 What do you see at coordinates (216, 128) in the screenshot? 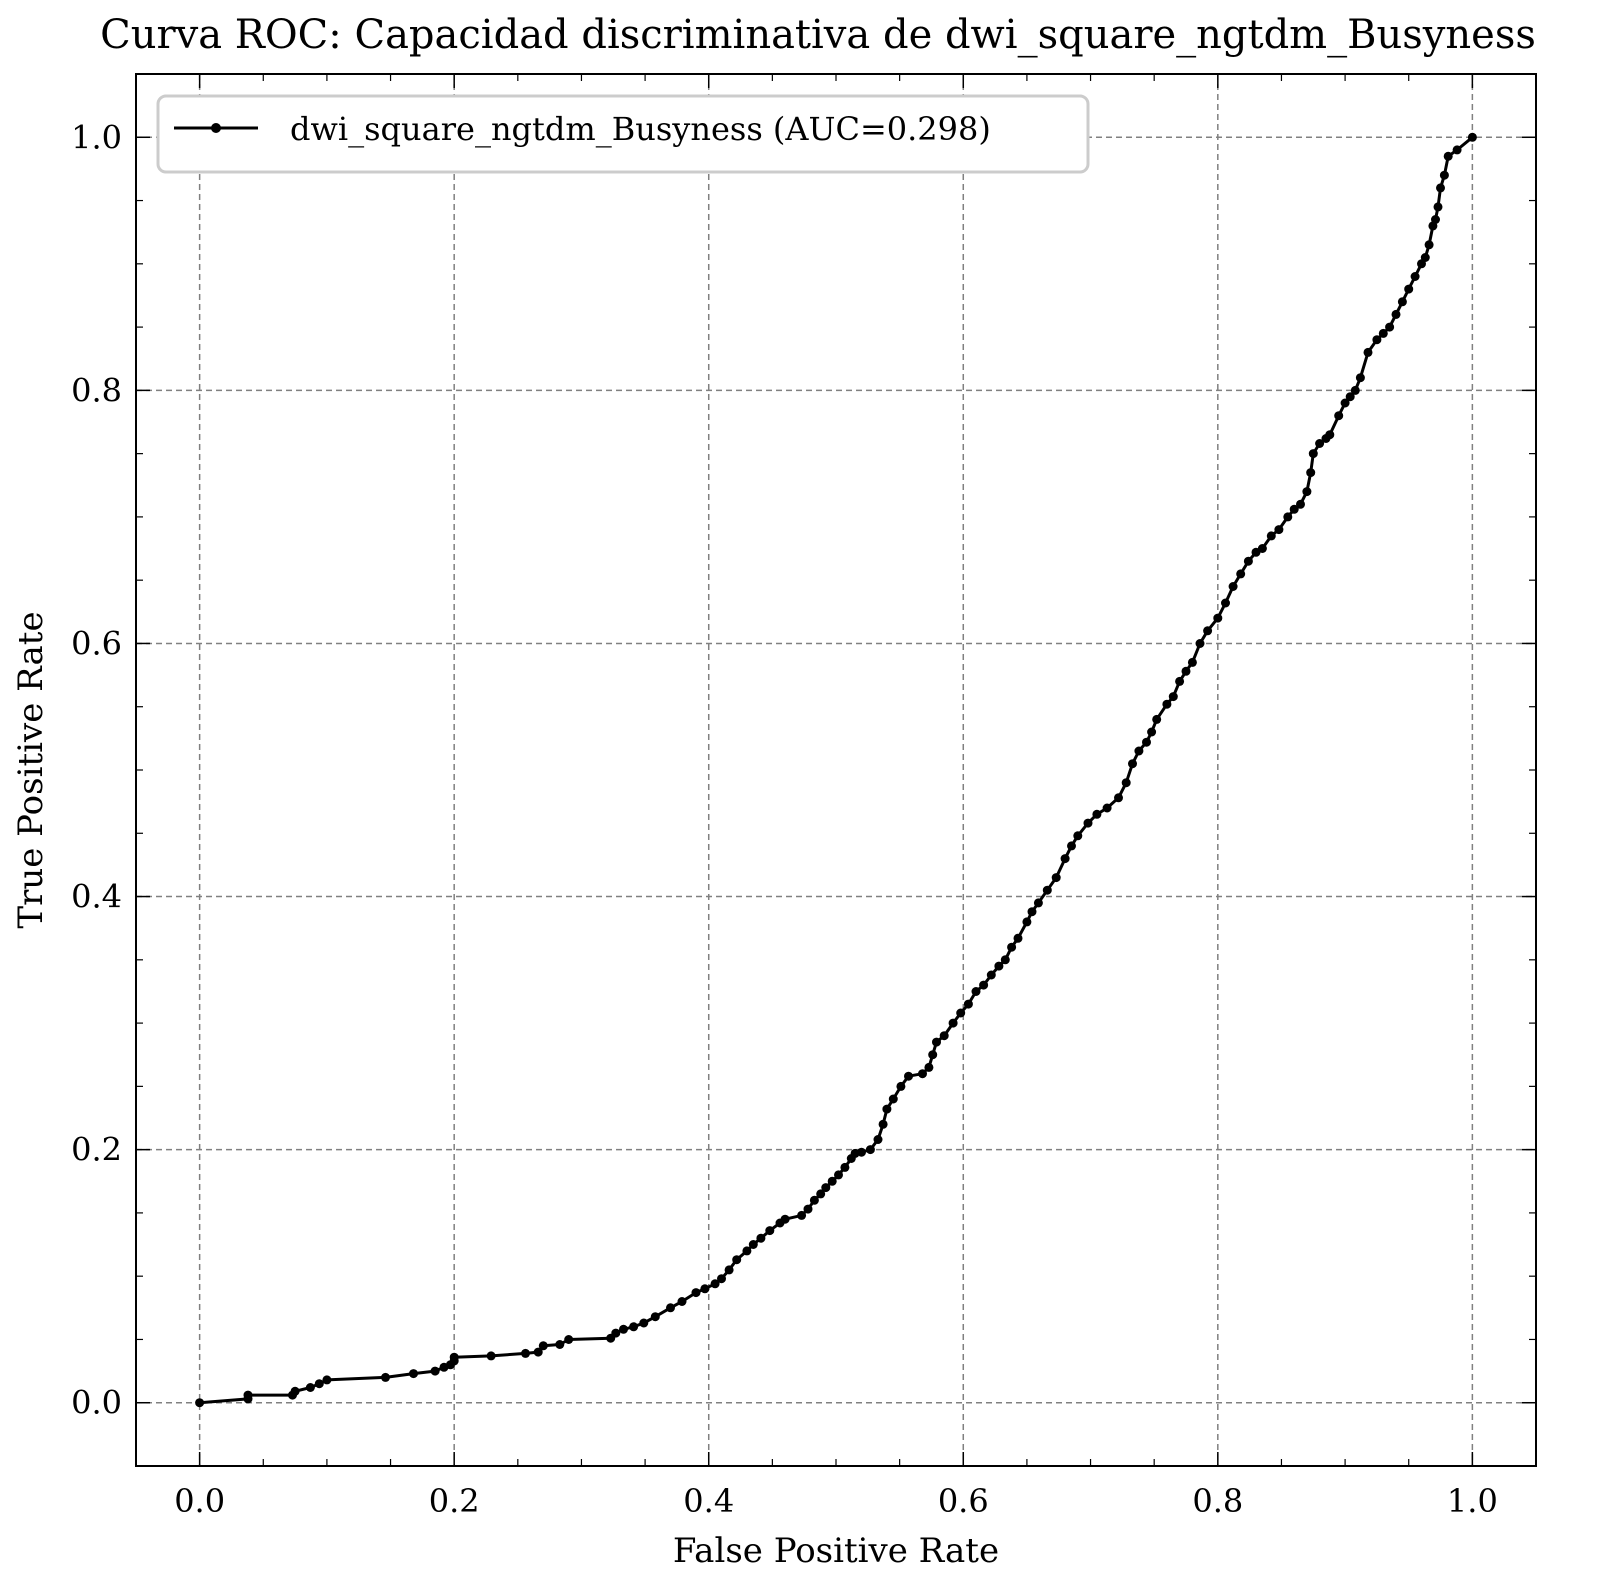
I see `legend-marker` at bounding box center [216, 128].